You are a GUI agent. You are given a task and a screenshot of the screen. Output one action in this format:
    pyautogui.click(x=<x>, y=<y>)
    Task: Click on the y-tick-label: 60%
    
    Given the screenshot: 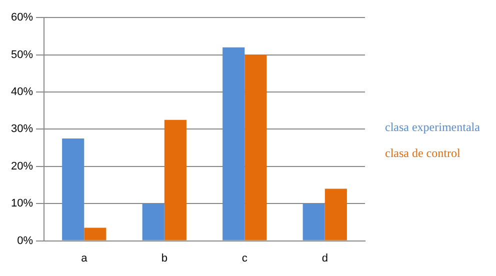 What is the action you would take?
    pyautogui.click(x=22, y=18)
    